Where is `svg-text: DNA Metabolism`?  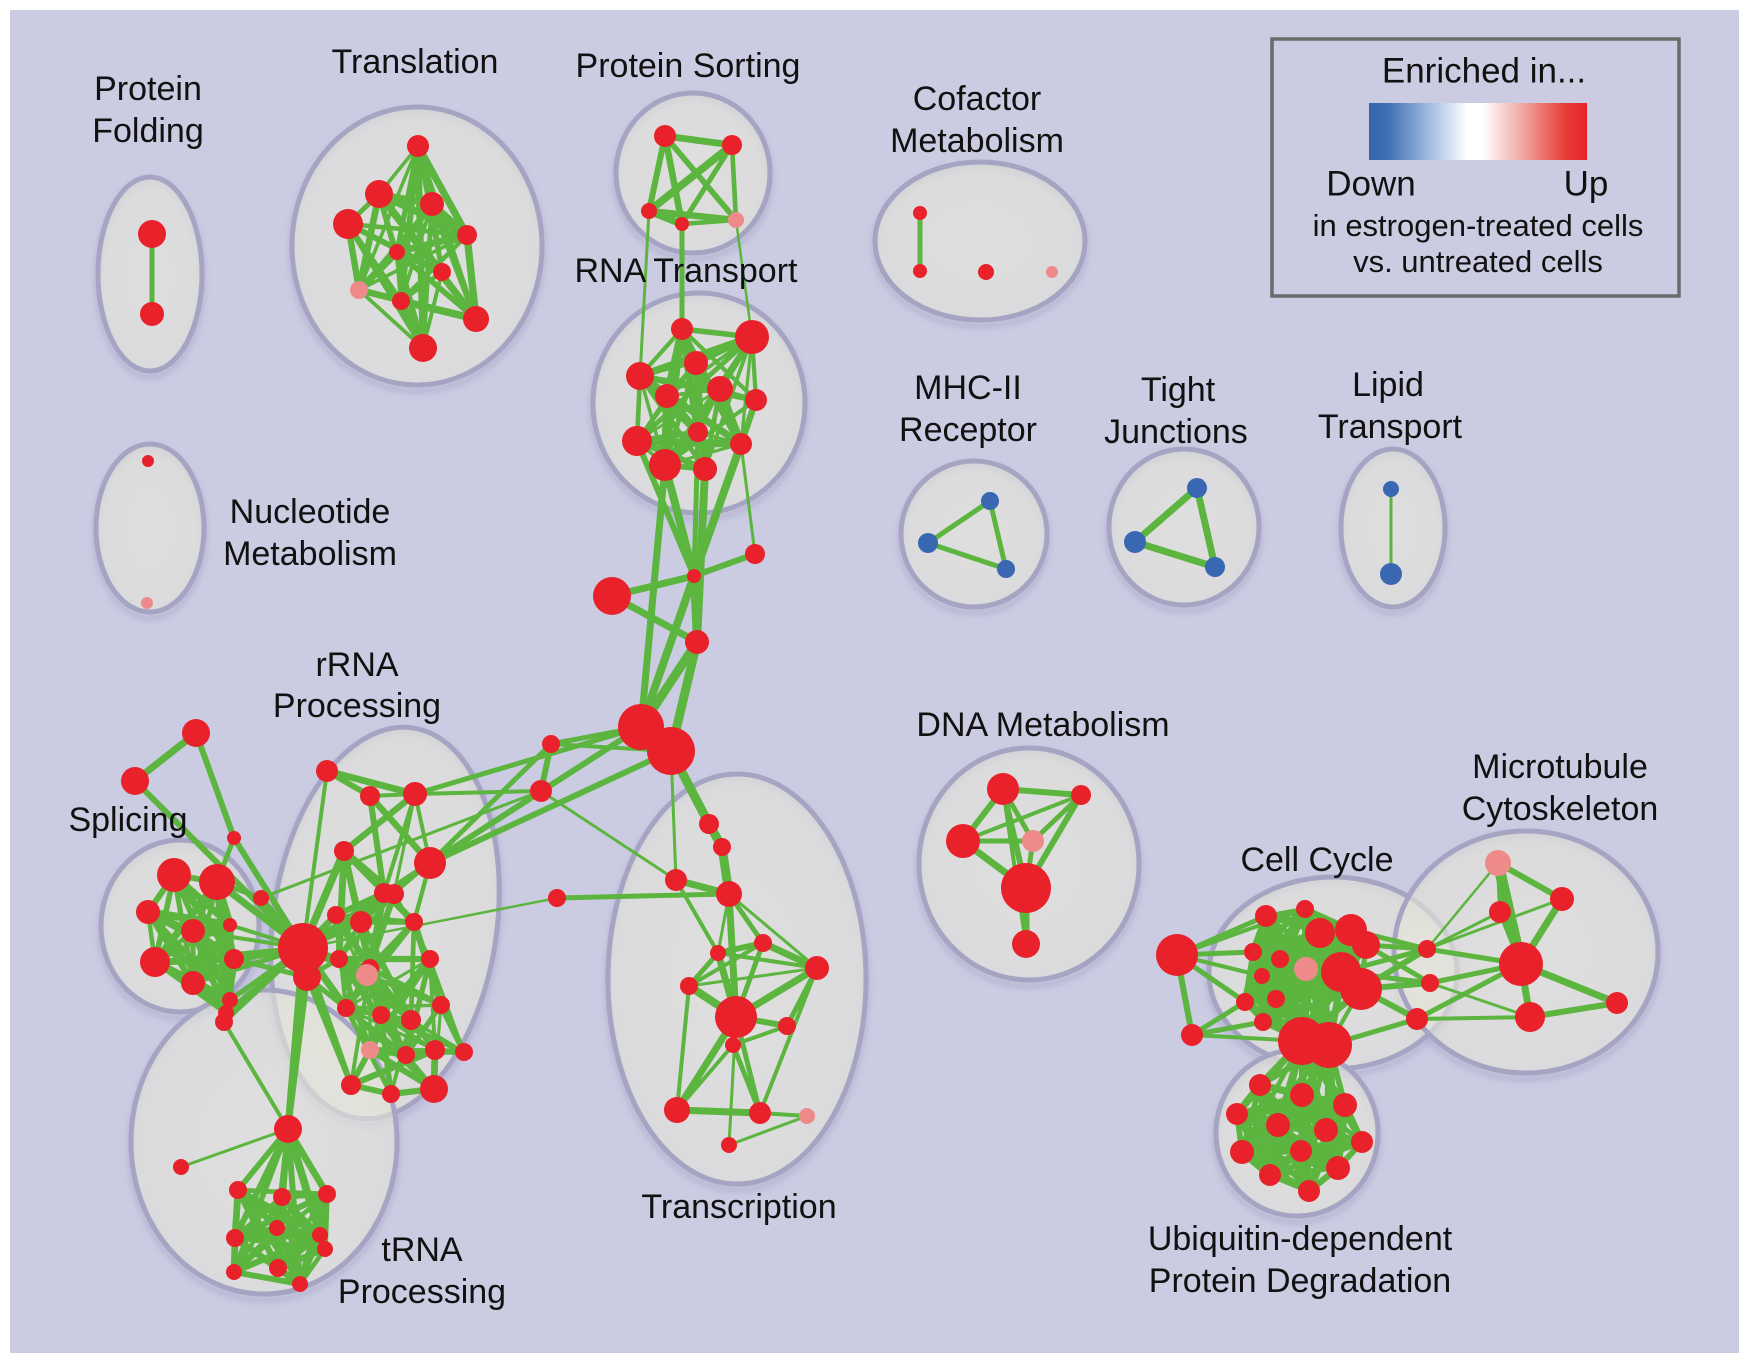 svg-text: DNA Metabolism is located at coordinates (1042, 725).